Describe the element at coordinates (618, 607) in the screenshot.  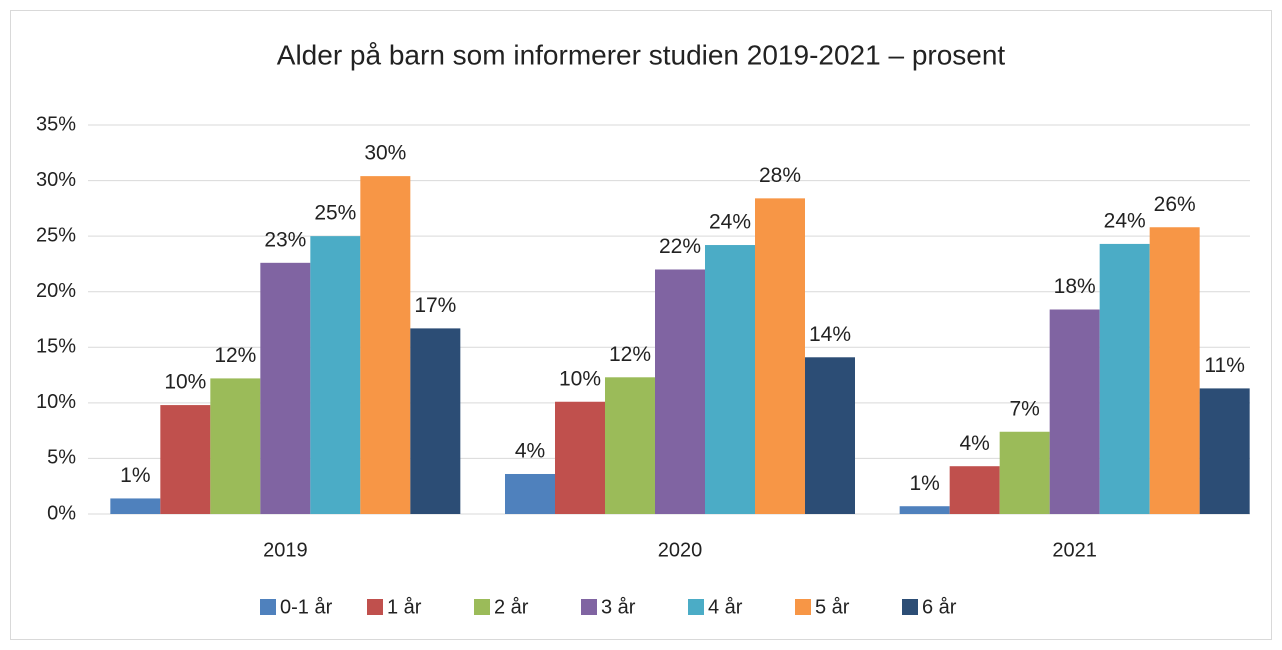
I see `legend-label: 3 år` at that location.